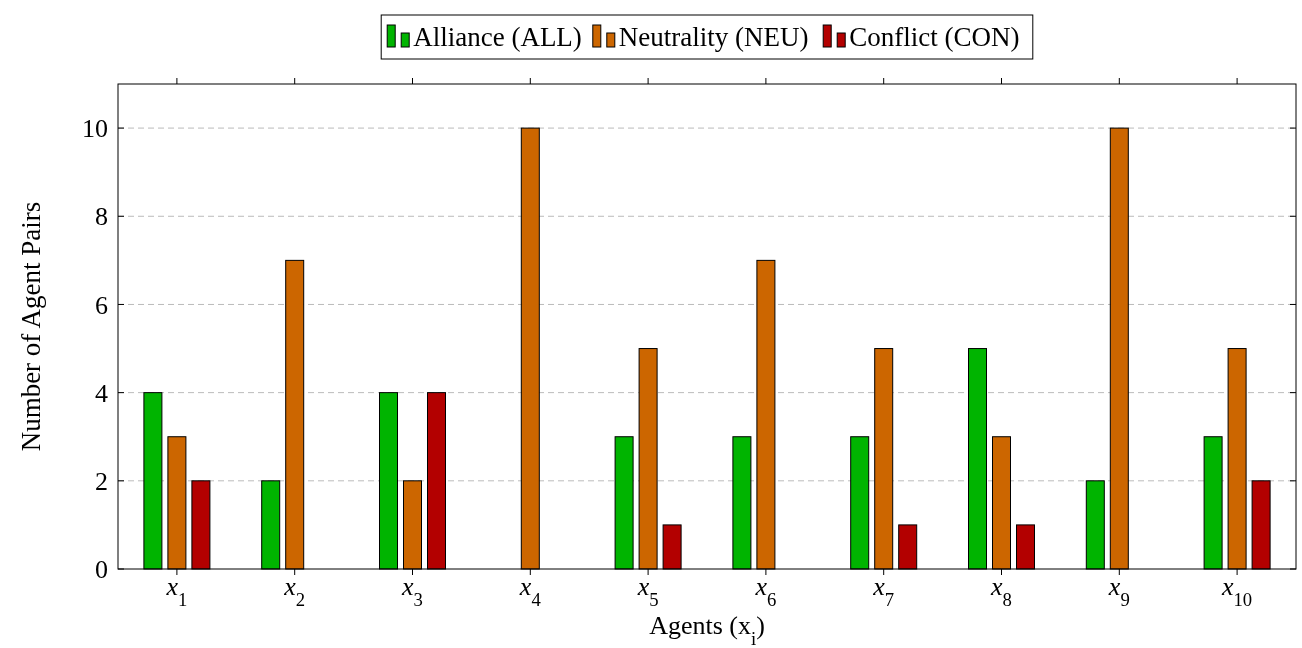 This screenshot has width=1302, height=648. What do you see at coordinates (1001, 591) in the screenshot?
I see `x-tick-label: x$_{8}$` at bounding box center [1001, 591].